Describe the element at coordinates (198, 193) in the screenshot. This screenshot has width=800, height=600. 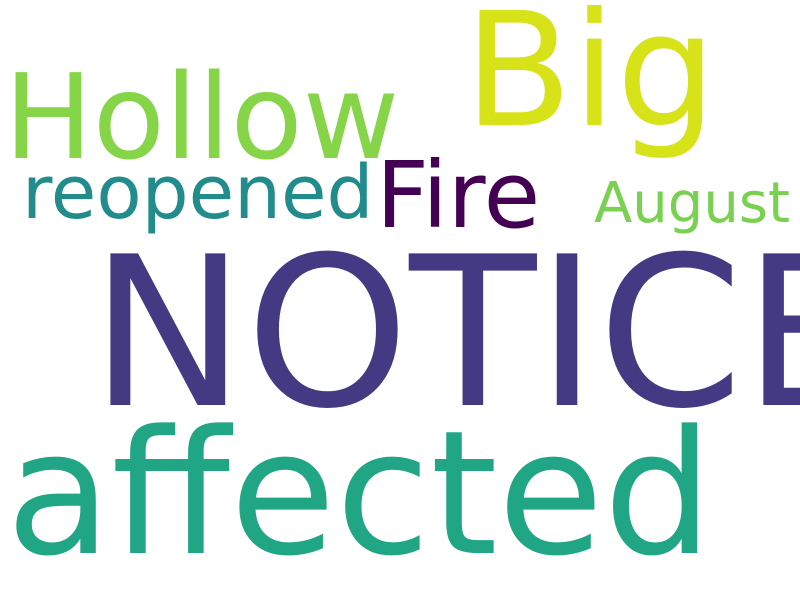
I see `word-reopened: reopened` at that location.